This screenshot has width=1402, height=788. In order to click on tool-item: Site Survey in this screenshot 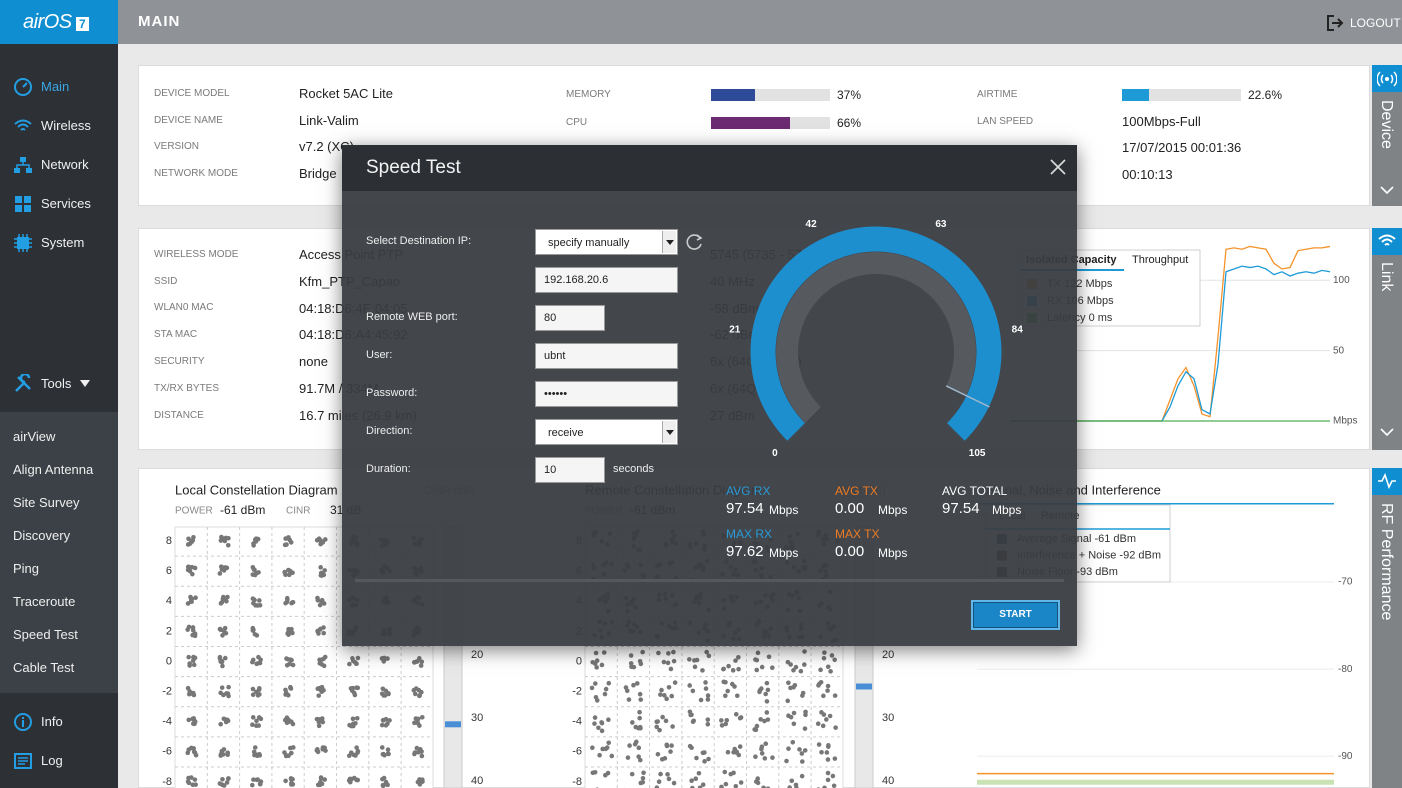, I will do `click(46, 502)`.